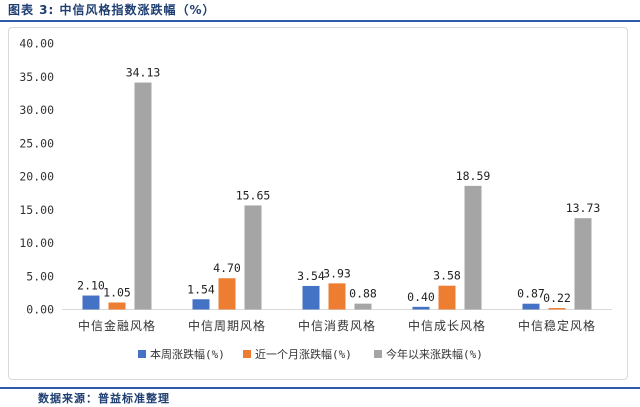 Image resolution: width=640 pixels, height=407 pixels. Describe the element at coordinates (117, 293) in the screenshot. I see `data-label: 1.05` at that location.